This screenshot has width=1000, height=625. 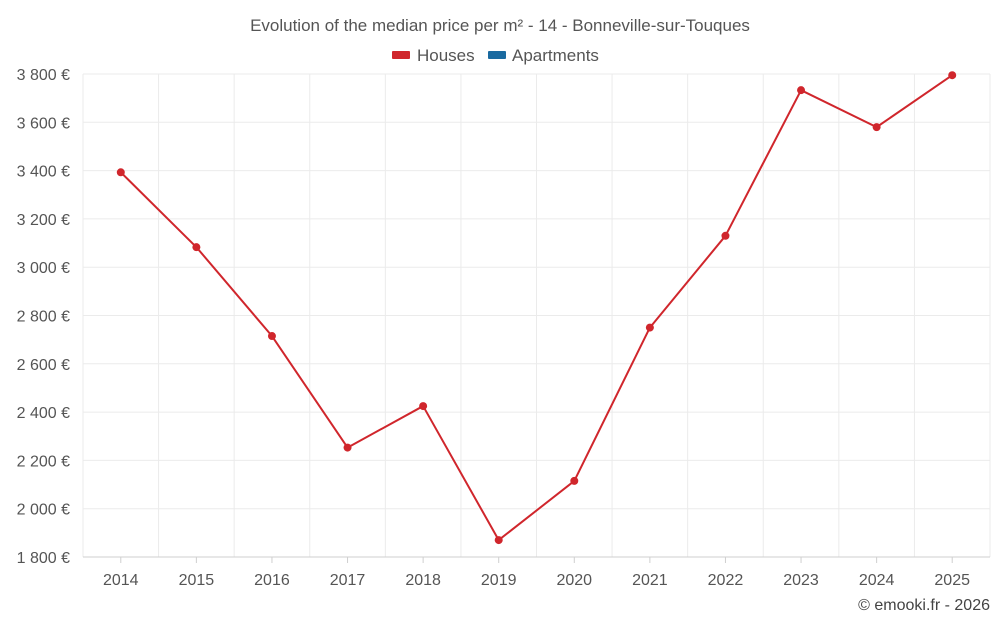 What do you see at coordinates (121, 580) in the screenshot?
I see `x-tick-label: 2014` at bounding box center [121, 580].